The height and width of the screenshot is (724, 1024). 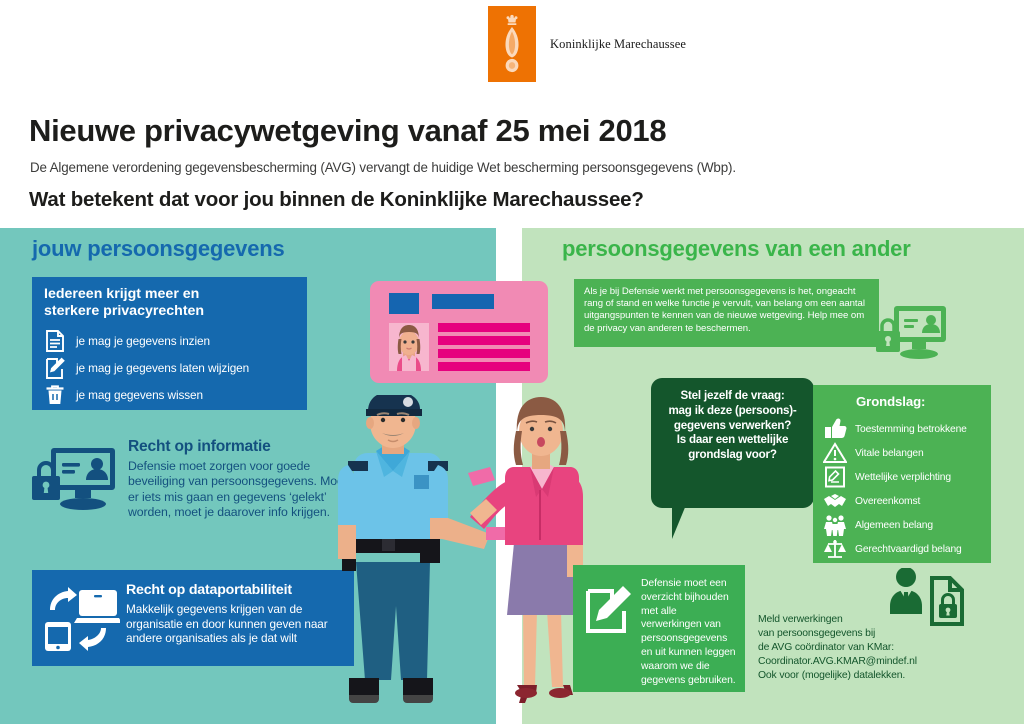 What do you see at coordinates (55, 394) in the screenshot?
I see `trash-icon` at bounding box center [55, 394].